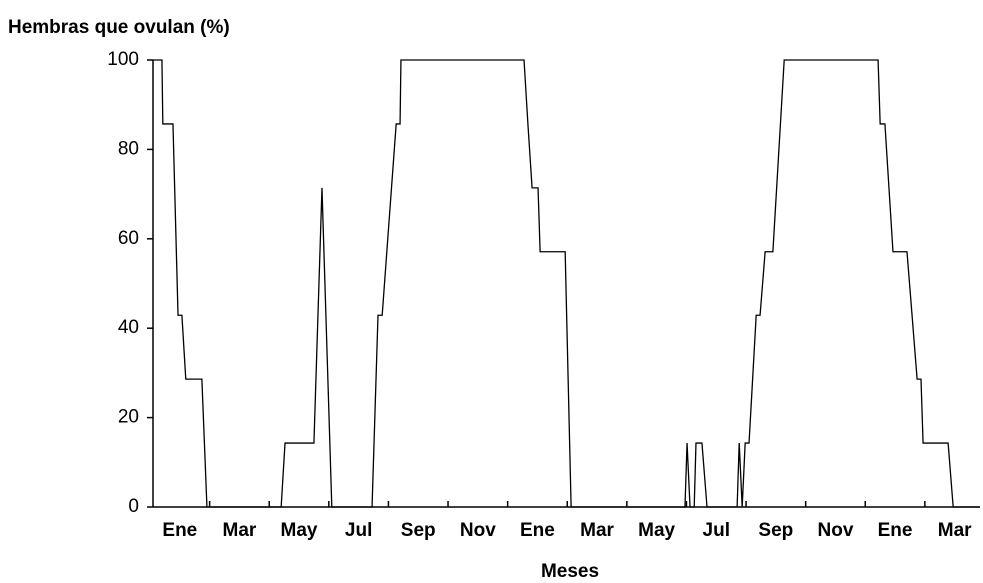  I want to click on x-axis-title: Meses, so click(570, 571).